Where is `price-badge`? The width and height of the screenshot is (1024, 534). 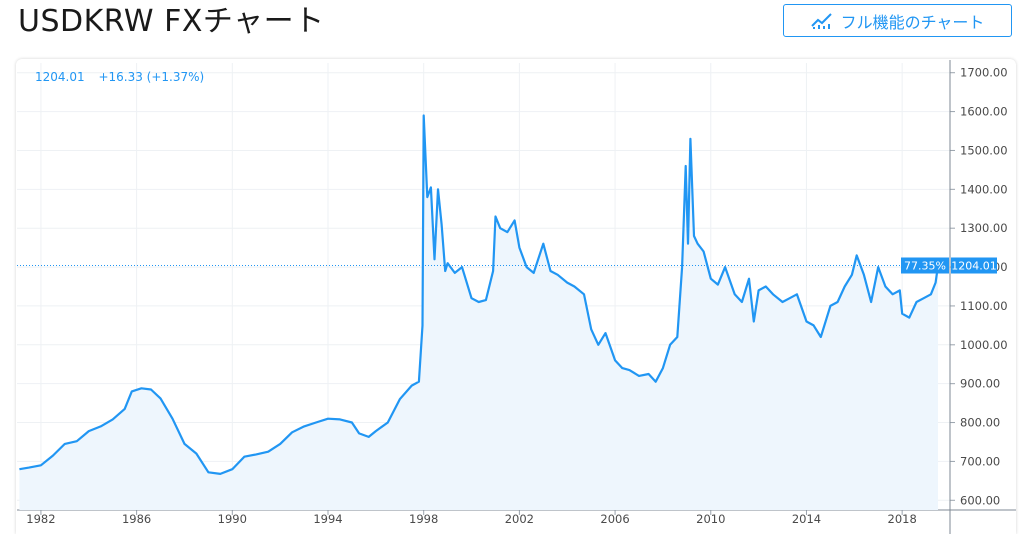 price-badge is located at coordinates (974, 265).